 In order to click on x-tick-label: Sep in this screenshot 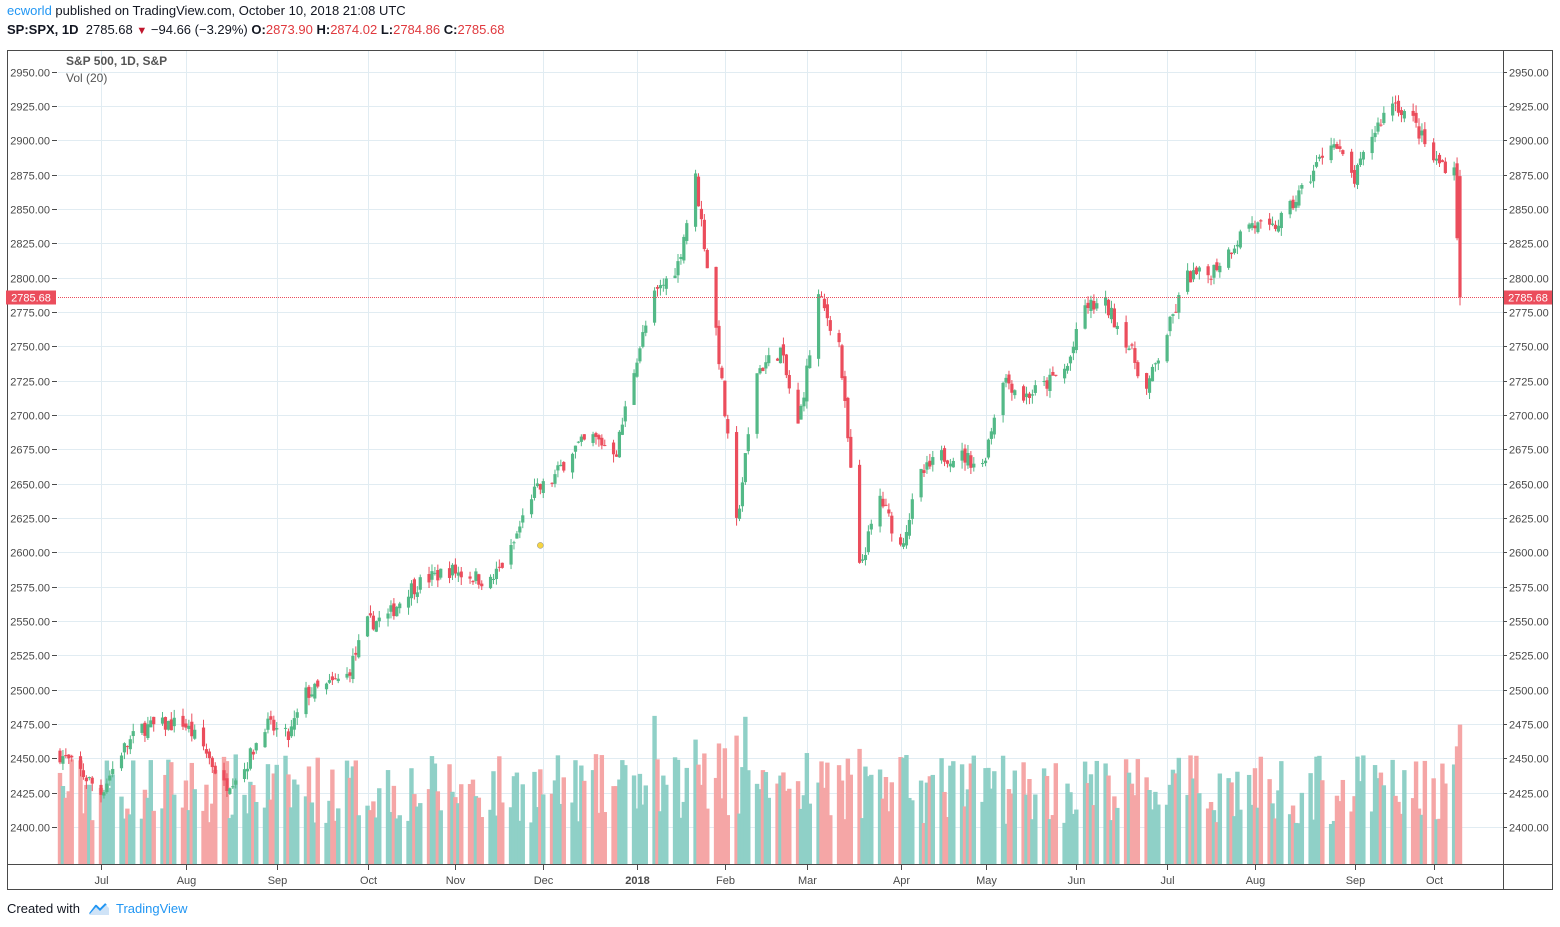, I will do `click(1356, 881)`.